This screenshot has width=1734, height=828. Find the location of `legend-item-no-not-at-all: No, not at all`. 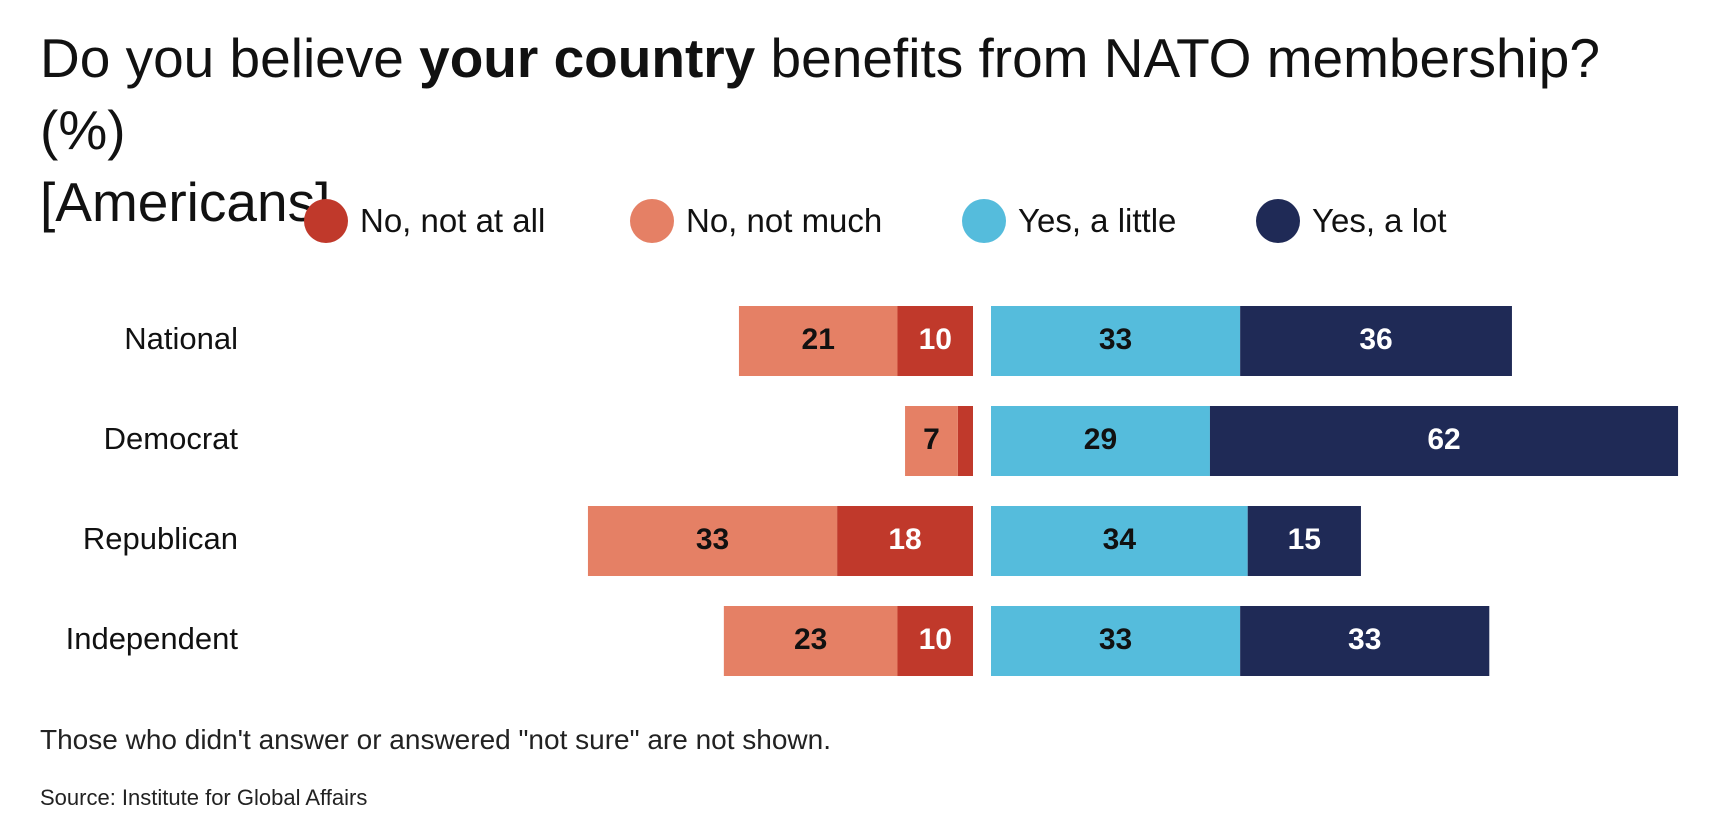

legend-item-no-not-at-all: No, not at all is located at coordinates (424, 221).